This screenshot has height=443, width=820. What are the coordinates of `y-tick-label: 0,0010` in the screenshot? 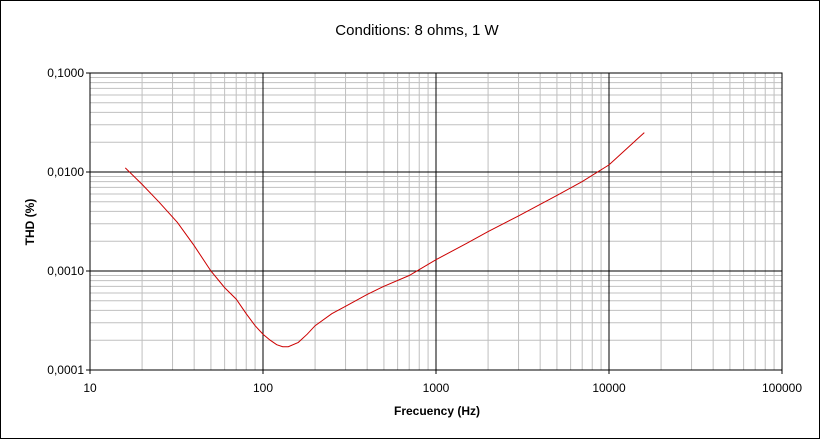 It's located at (65, 271).